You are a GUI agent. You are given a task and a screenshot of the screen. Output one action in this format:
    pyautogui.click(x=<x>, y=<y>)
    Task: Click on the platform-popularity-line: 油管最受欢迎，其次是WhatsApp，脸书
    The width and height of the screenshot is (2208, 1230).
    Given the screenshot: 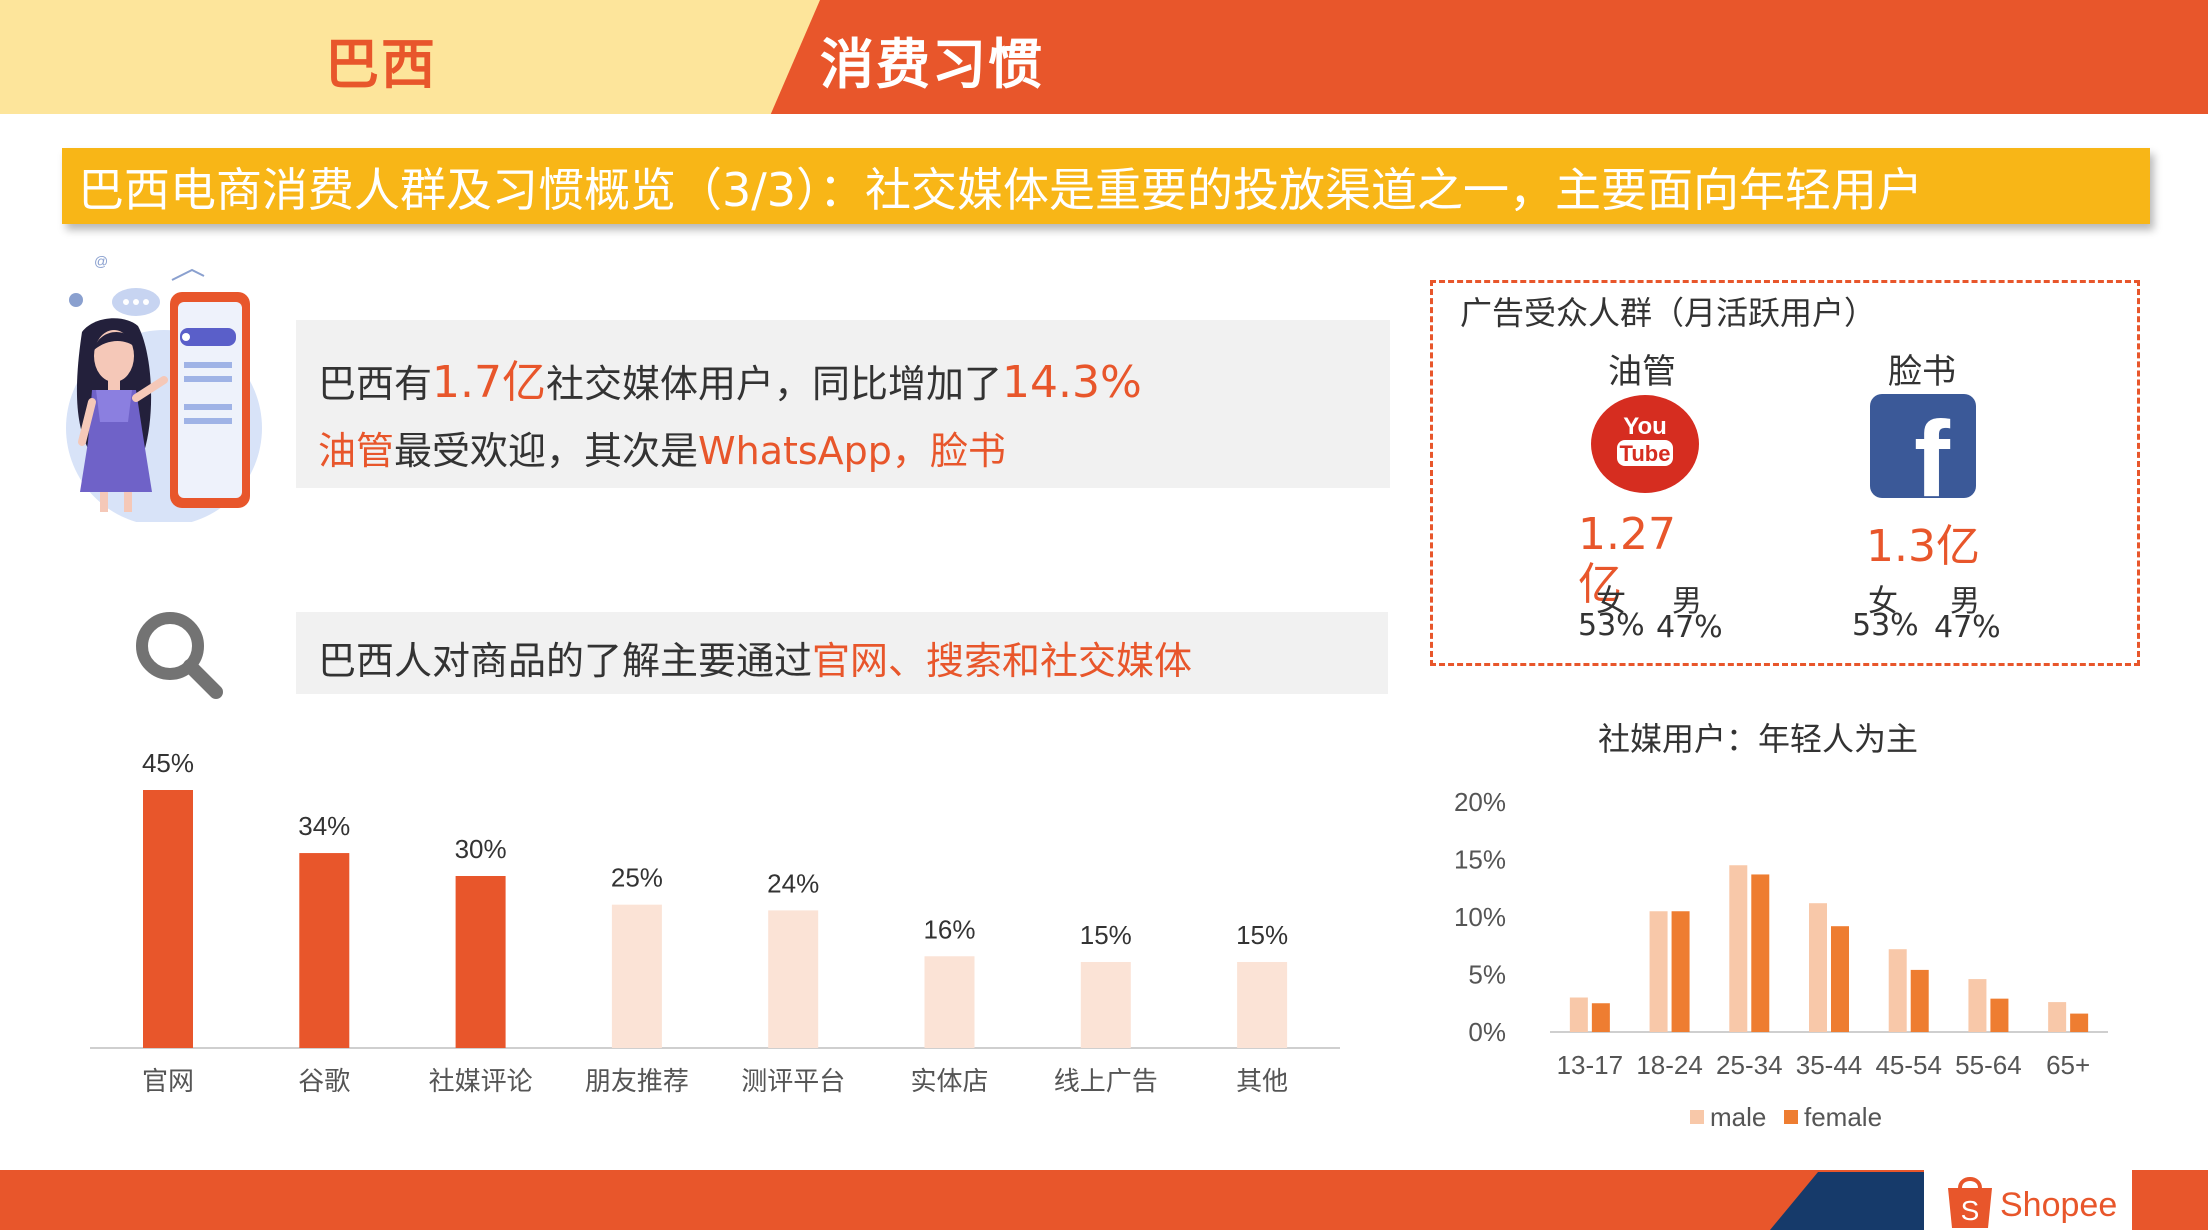 What is the action you would take?
    pyautogui.click(x=662, y=447)
    